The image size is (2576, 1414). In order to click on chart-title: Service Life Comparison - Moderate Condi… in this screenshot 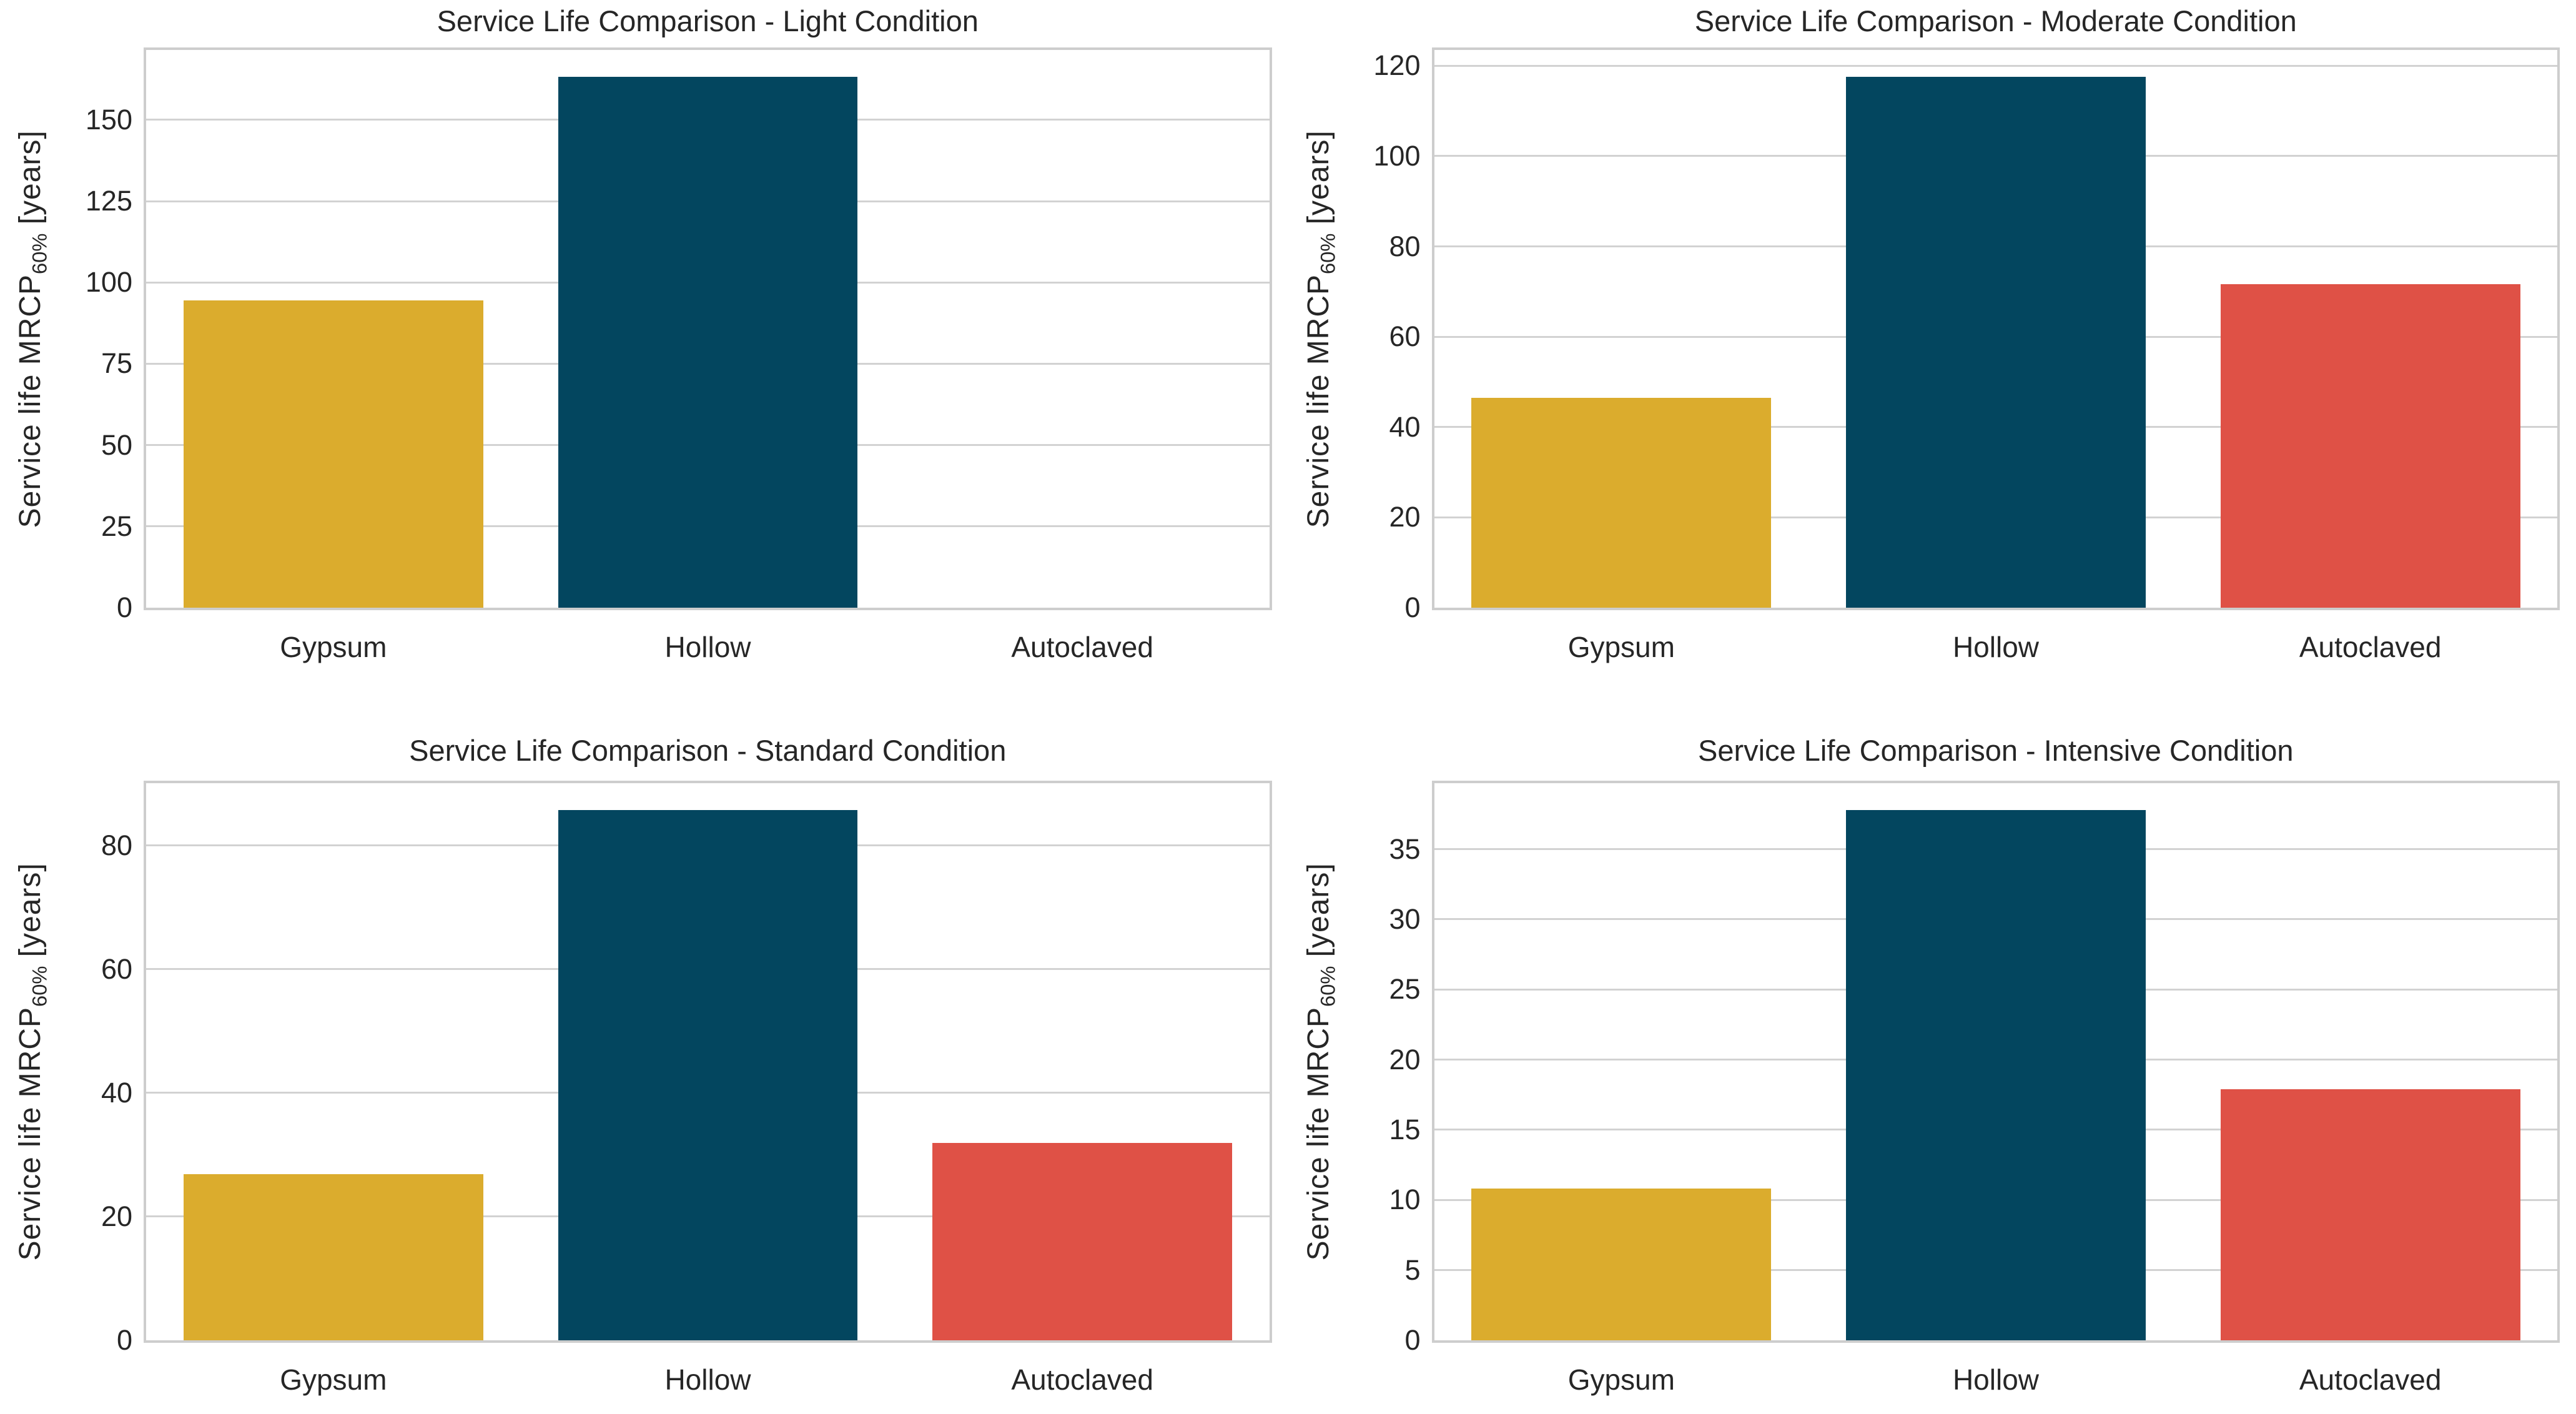, I will do `click(1996, 20)`.